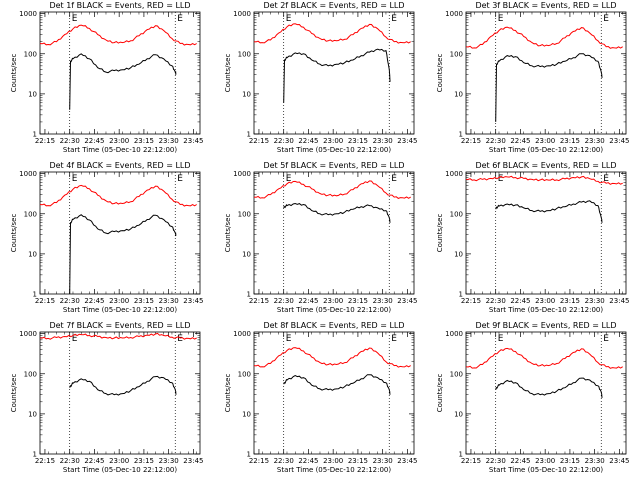 The height and width of the screenshot is (480, 640). What do you see at coordinates (545, 325) in the screenshot?
I see `chart-title: Det 9f BLACK = Events, RED = LLD` at bounding box center [545, 325].